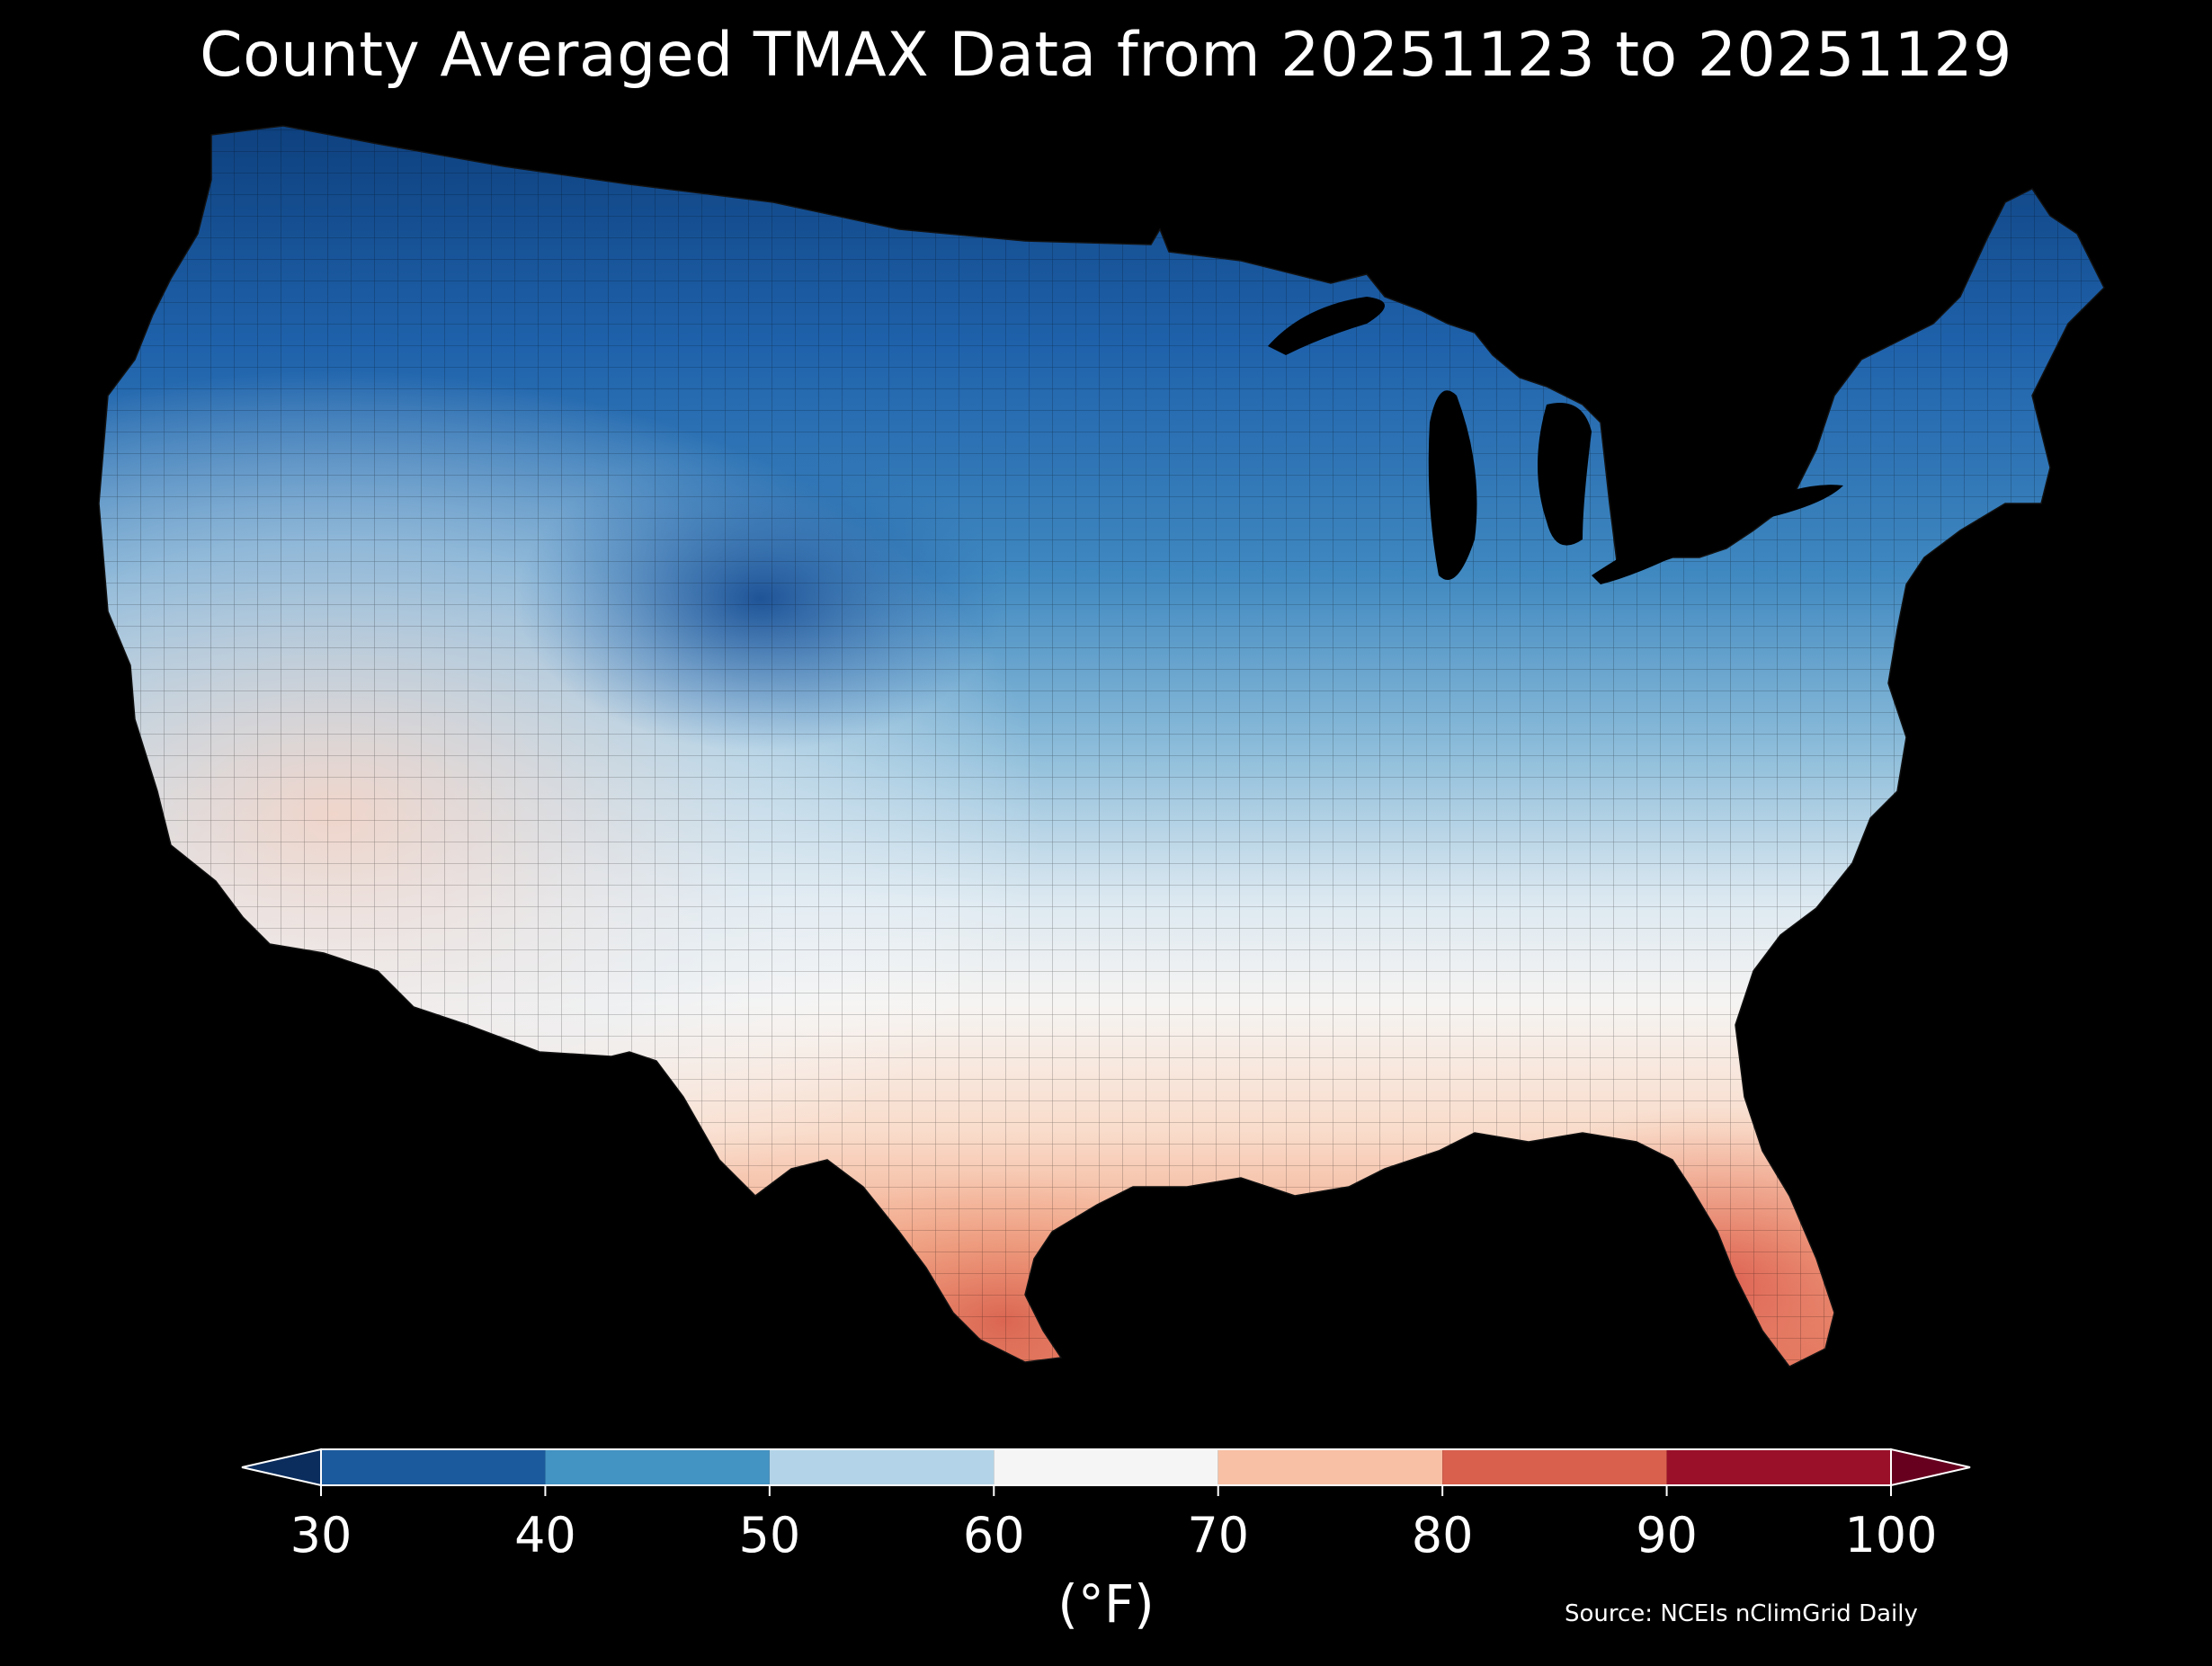 This screenshot has height=1666, width=2212. Describe the element at coordinates (1443, 1535) in the screenshot. I see `colorbar-tick-label: 80` at that location.